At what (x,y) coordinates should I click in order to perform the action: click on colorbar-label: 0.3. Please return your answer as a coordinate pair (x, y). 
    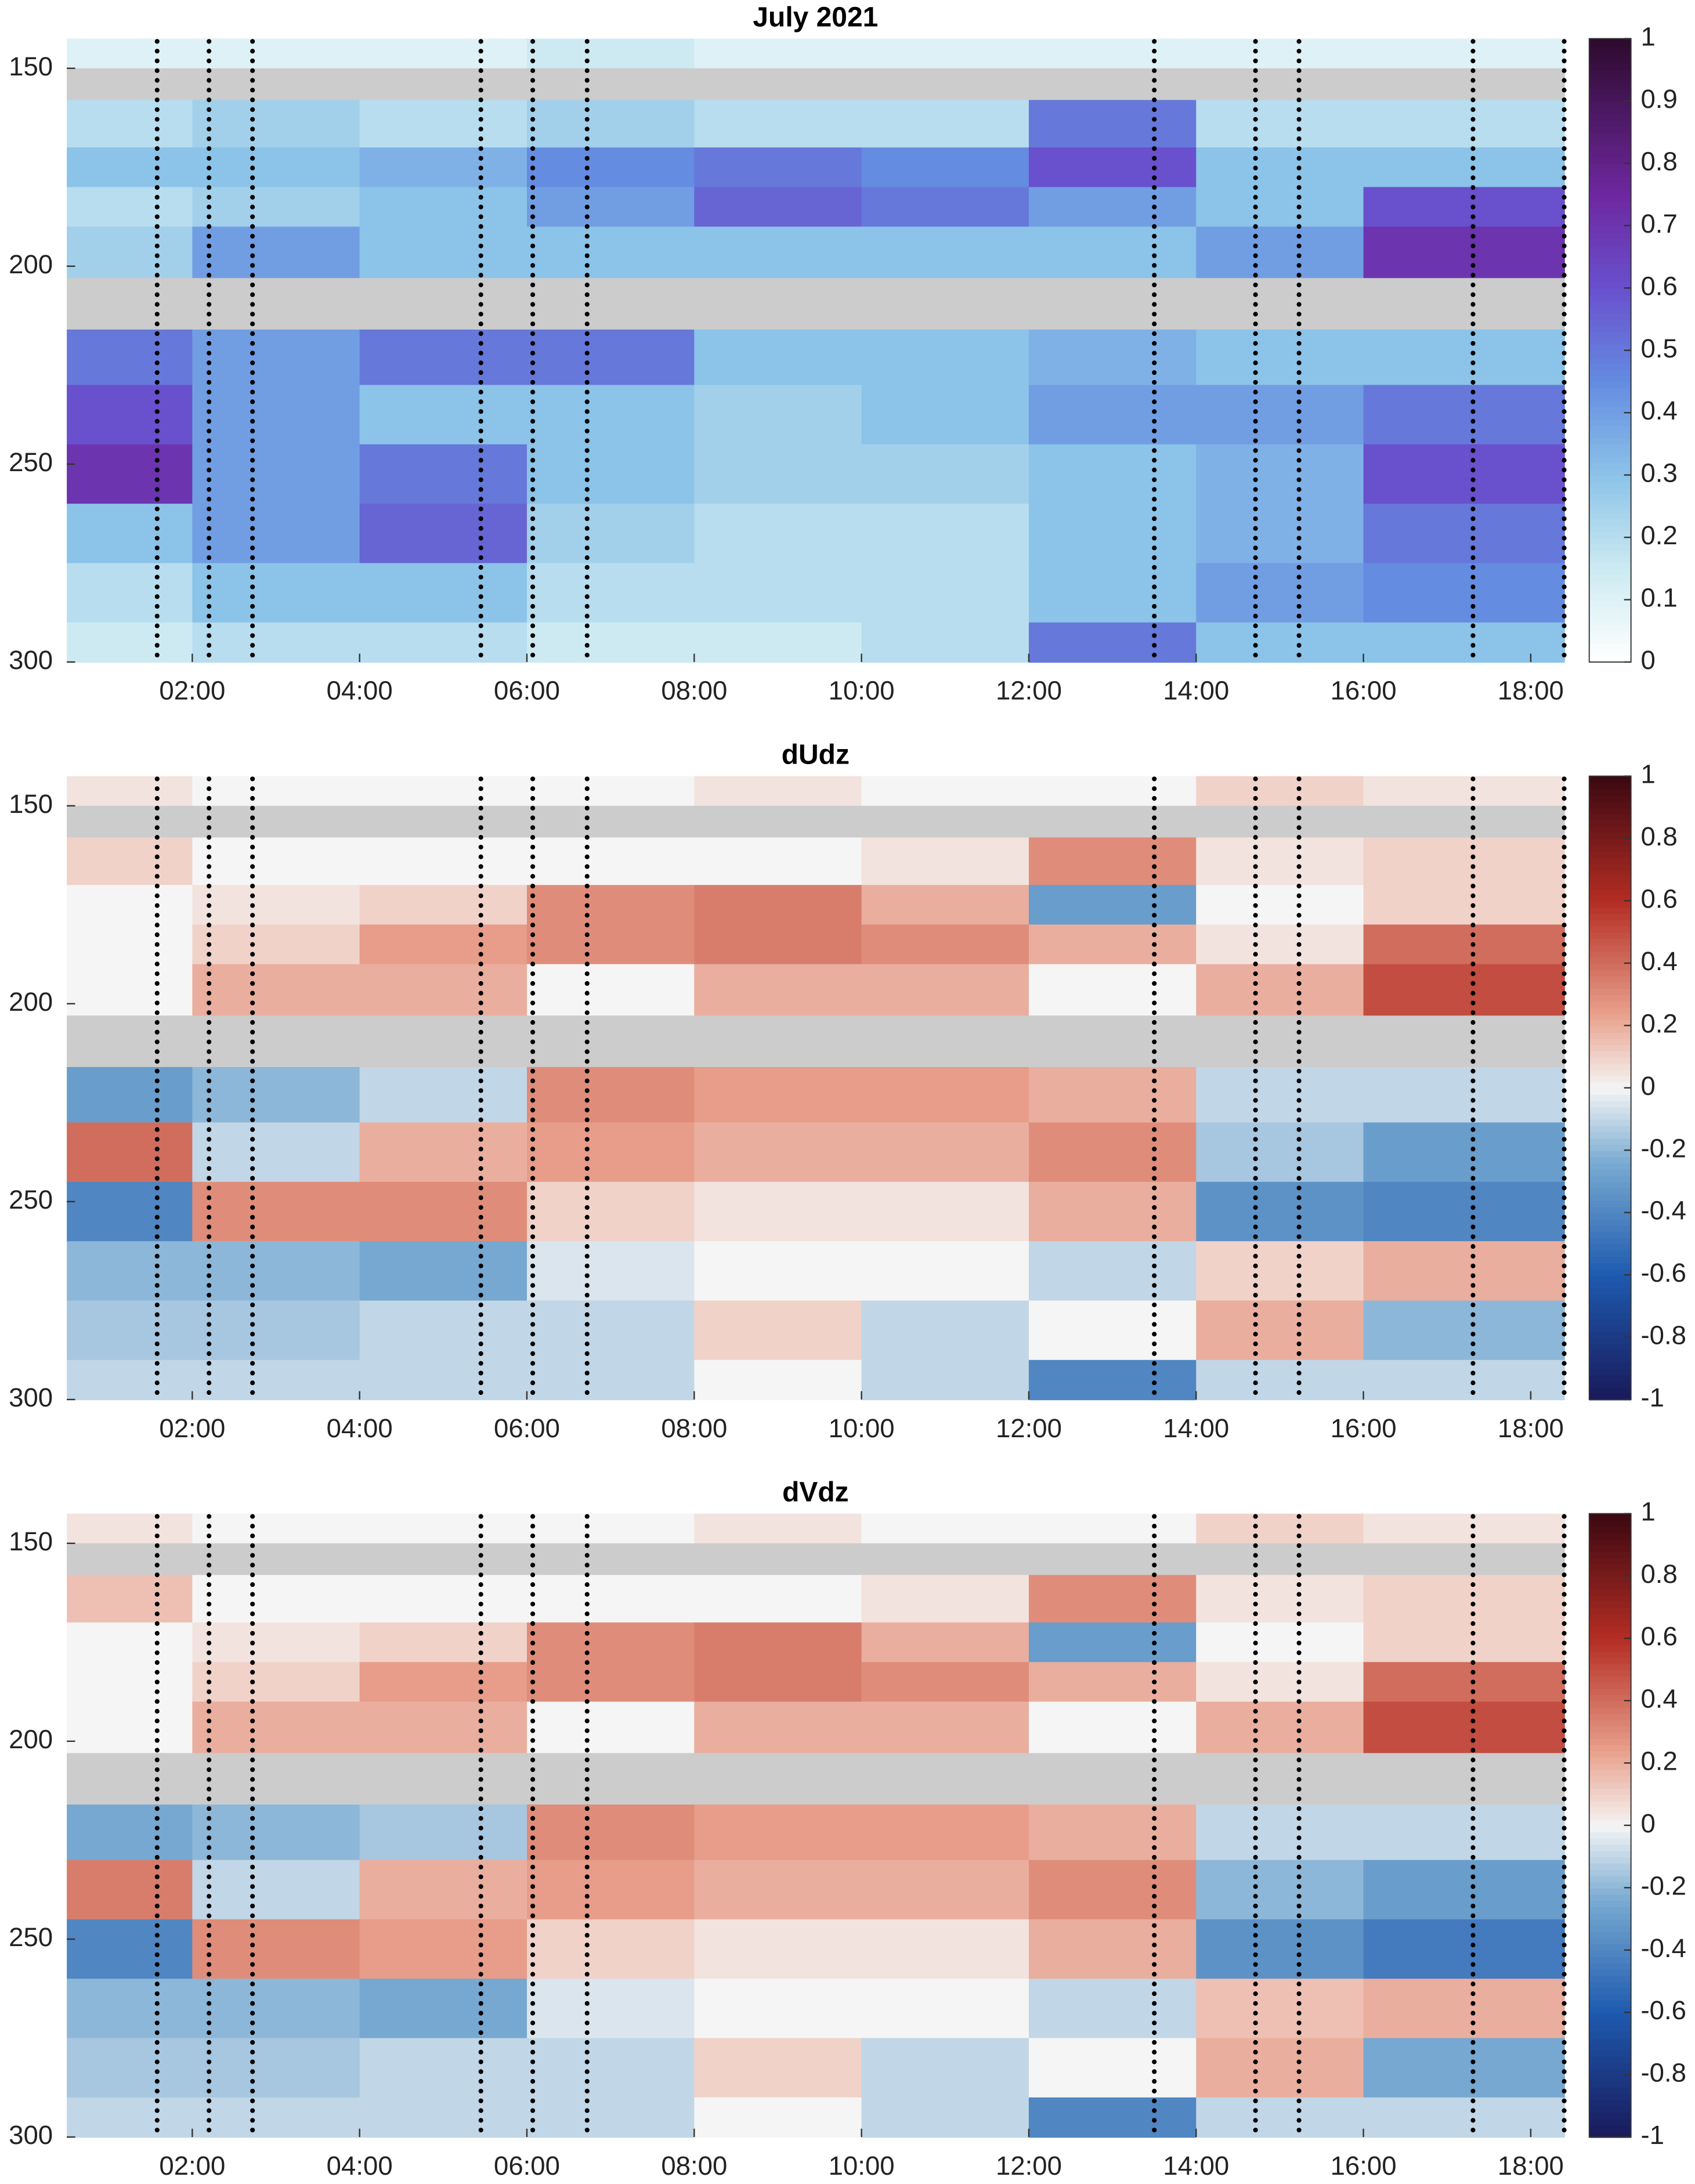
    Looking at the image, I should click on (1658, 473).